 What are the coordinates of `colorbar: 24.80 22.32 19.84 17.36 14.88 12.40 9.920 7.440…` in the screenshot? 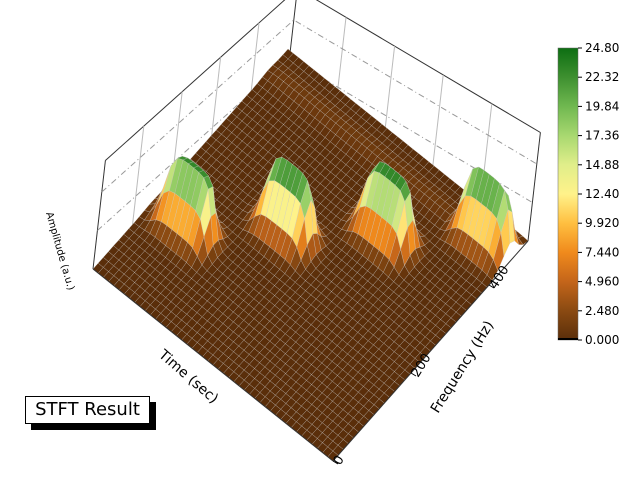 It's located at (588, 194).